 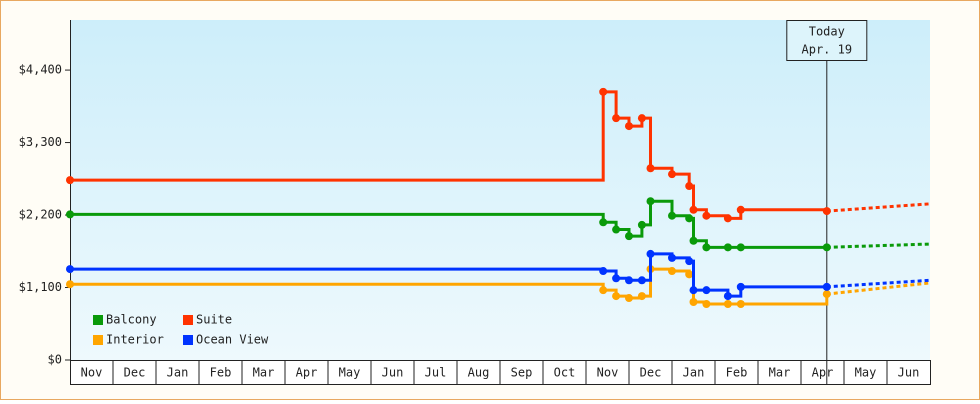 What do you see at coordinates (40, 215) in the screenshot?
I see `y-tick-label: $2,200` at bounding box center [40, 215].